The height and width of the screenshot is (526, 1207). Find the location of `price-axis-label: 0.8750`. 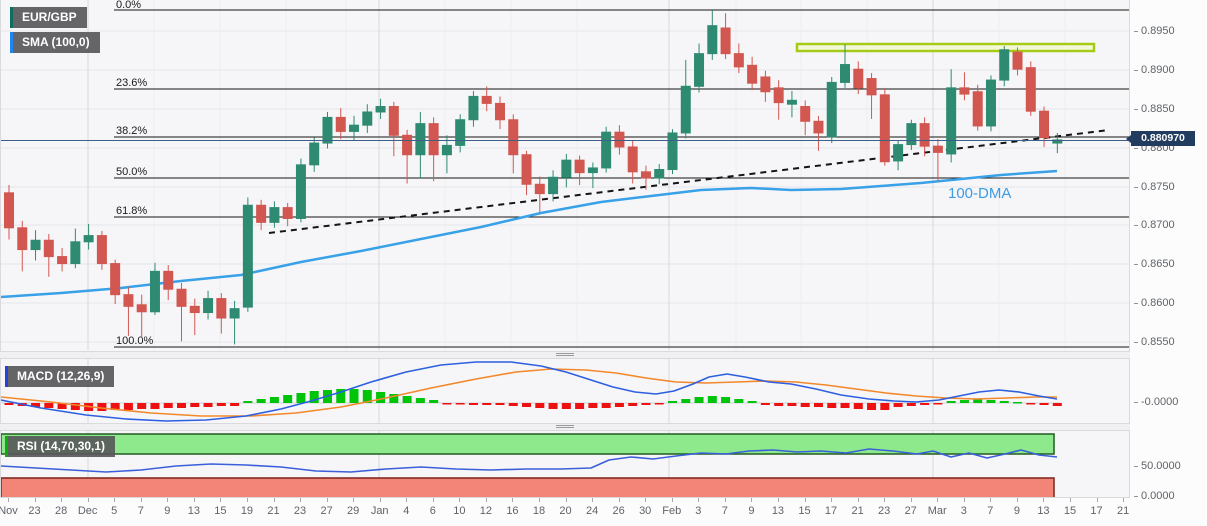

price-axis-label: 0.8750 is located at coordinates (1154, 187).